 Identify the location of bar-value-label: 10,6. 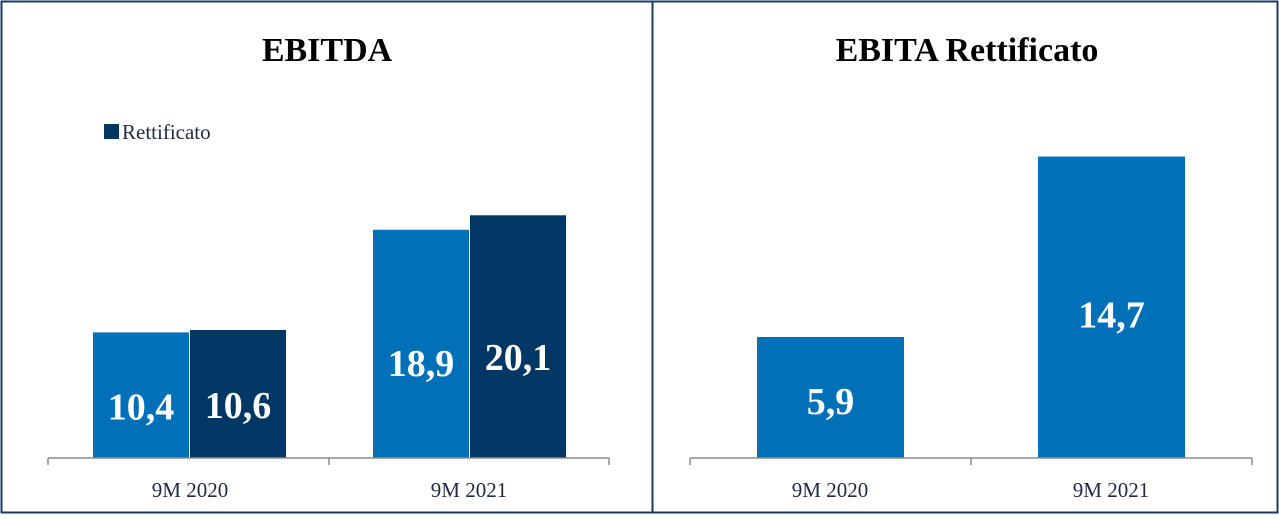
(238, 406).